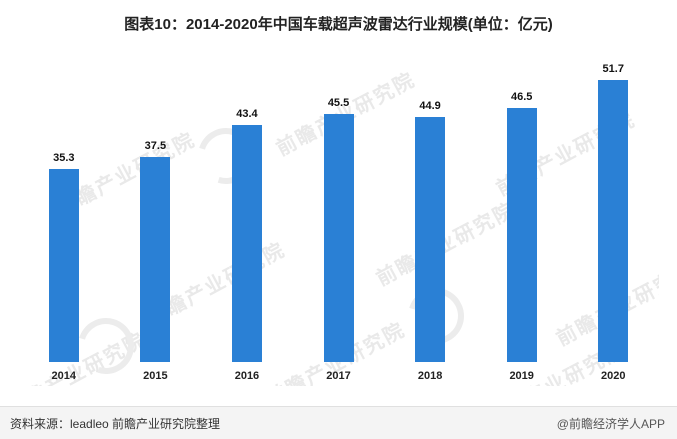 The image size is (677, 439). What do you see at coordinates (338, 24) in the screenshot?
I see `chart-title: 图表10：2014-2020年中国车载超声波雷达行业规模(单位：亿元)` at bounding box center [338, 24].